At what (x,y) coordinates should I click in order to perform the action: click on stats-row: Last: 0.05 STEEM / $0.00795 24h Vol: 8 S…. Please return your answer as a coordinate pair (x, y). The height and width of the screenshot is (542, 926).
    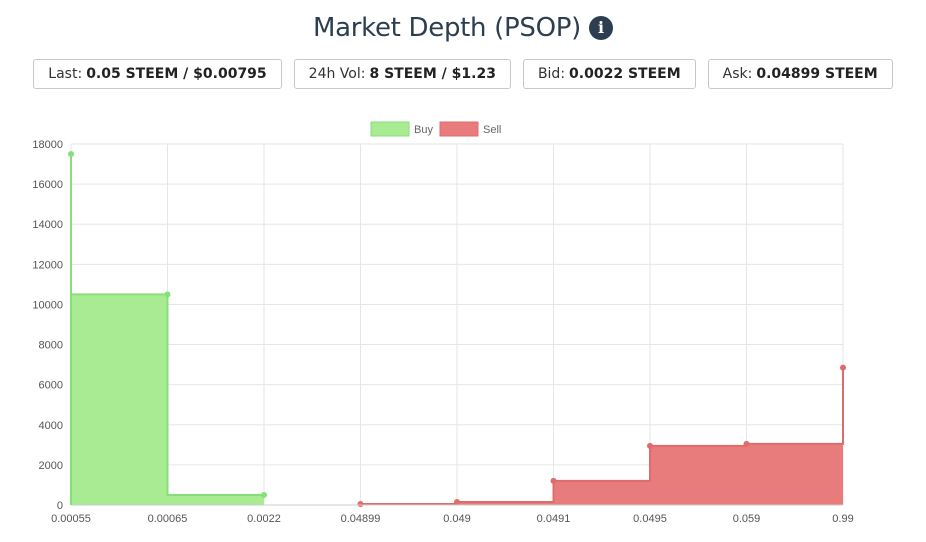
    Looking at the image, I should click on (463, 74).